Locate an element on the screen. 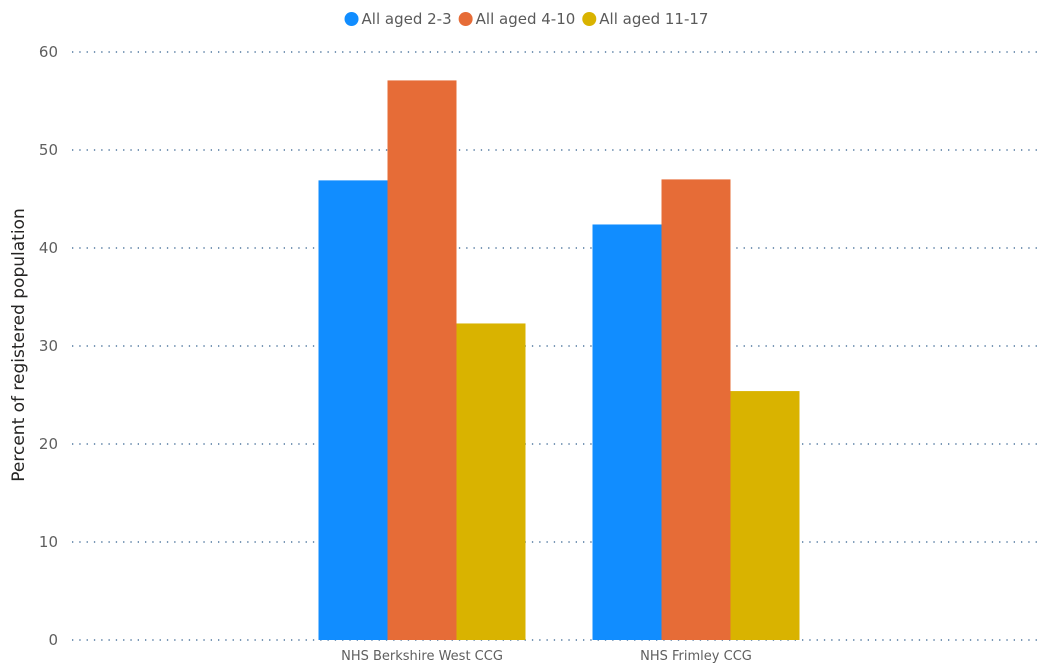 This screenshot has height=664, width=1041. legend-item: All aged 2-3 is located at coordinates (398, 19).